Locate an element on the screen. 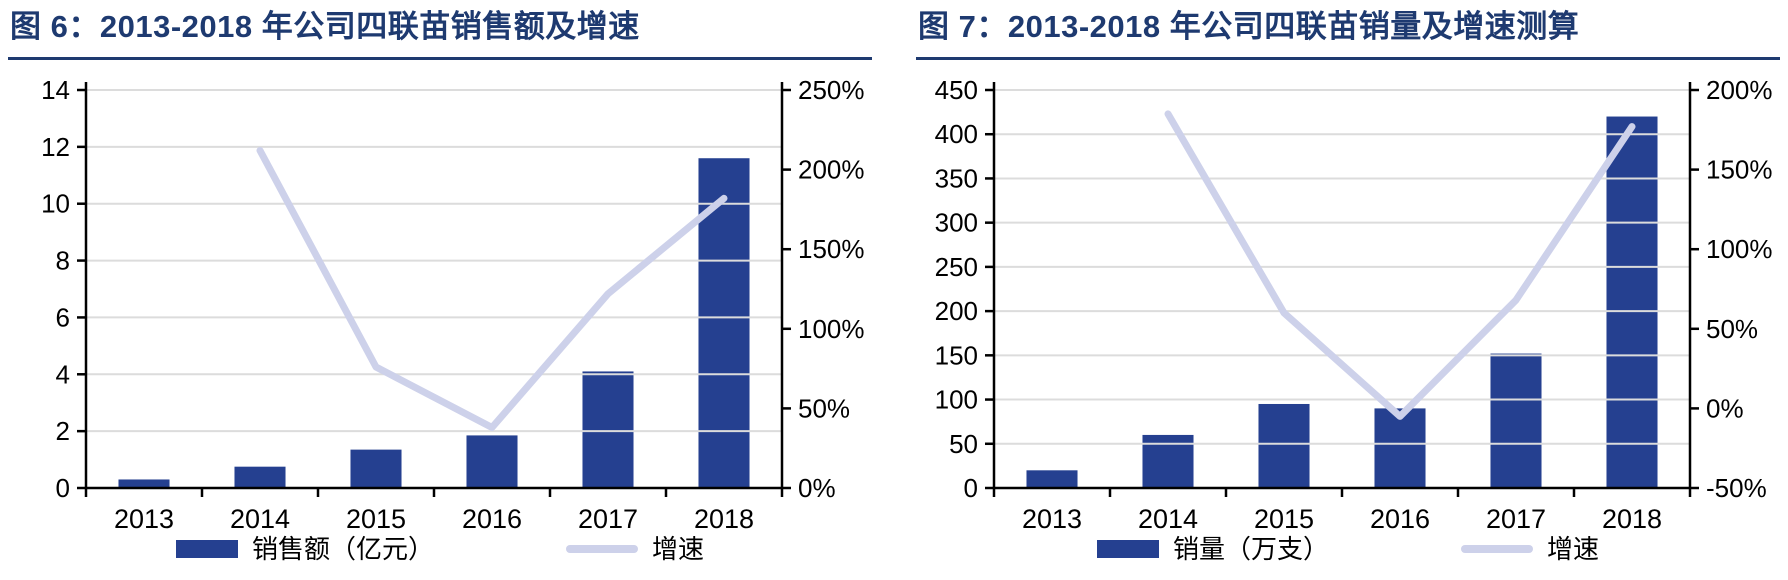  figure-7-legend: 销量（万支） 增速 is located at coordinates (1348, 549).